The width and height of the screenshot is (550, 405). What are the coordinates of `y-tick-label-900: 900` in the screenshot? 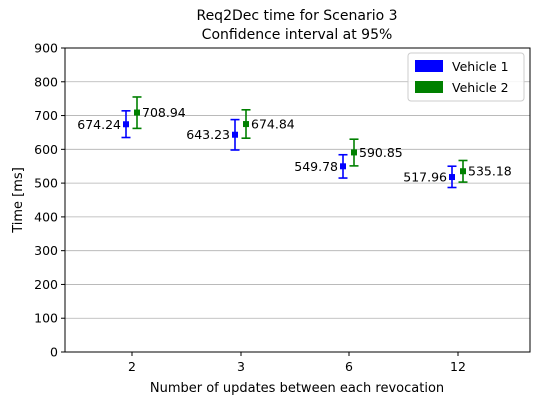 It's located at (46, 48).